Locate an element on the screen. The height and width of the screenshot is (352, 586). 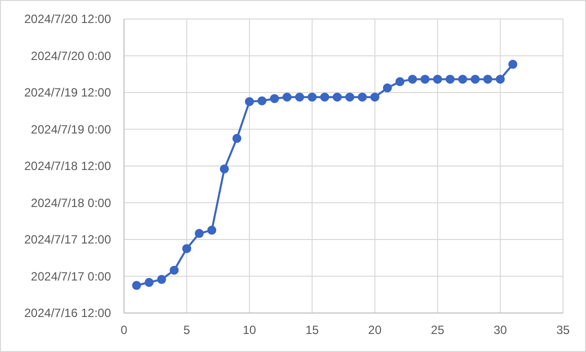
text: 2024/7/19 12:00 is located at coordinates (68, 93).